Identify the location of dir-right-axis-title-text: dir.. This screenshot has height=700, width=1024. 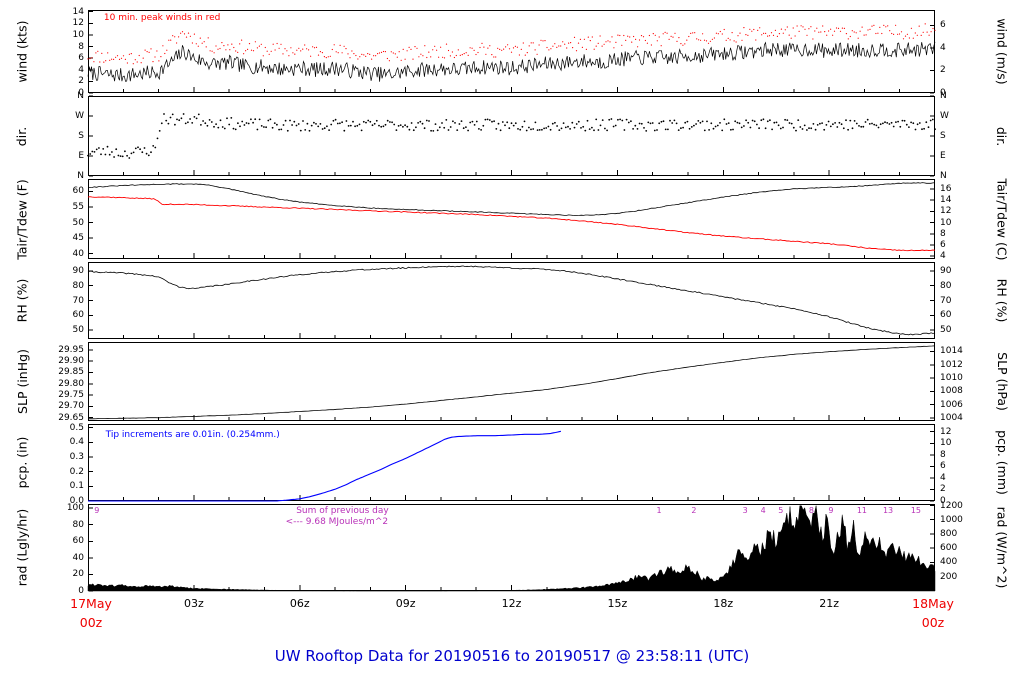
(1002, 136).